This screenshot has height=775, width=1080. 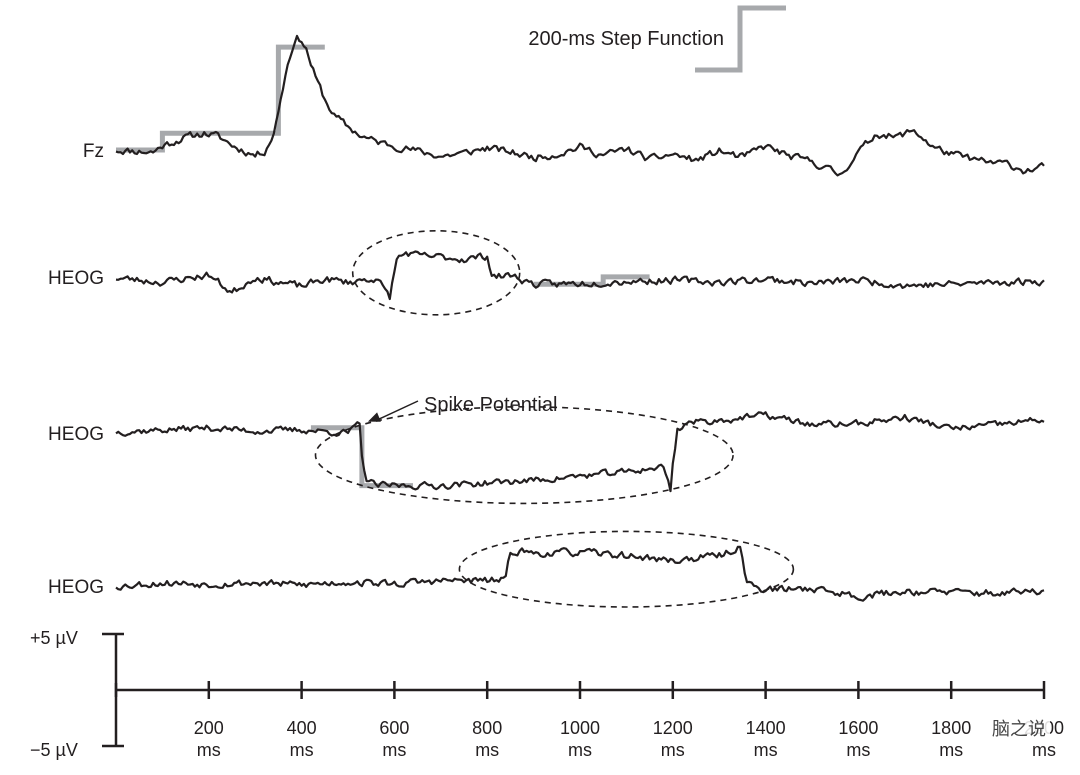 What do you see at coordinates (766, 750) in the screenshot?
I see `tick-unit-1400: ms` at bounding box center [766, 750].